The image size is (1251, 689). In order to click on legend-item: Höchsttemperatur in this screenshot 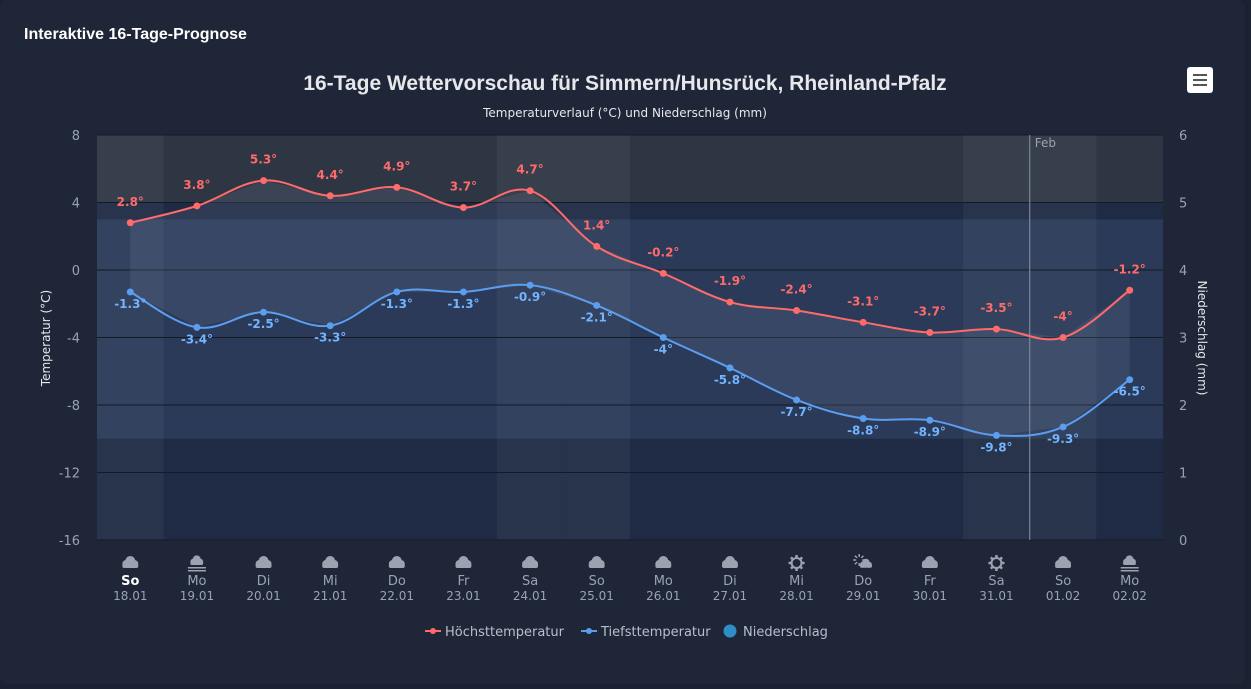, I will do `click(495, 632)`.